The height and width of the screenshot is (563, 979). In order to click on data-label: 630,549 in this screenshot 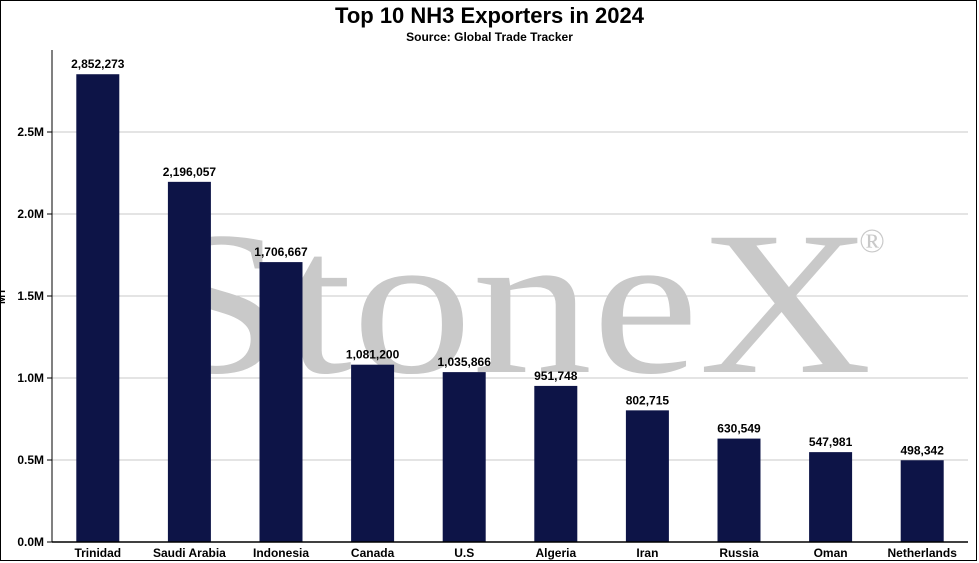, I will do `click(739, 429)`.